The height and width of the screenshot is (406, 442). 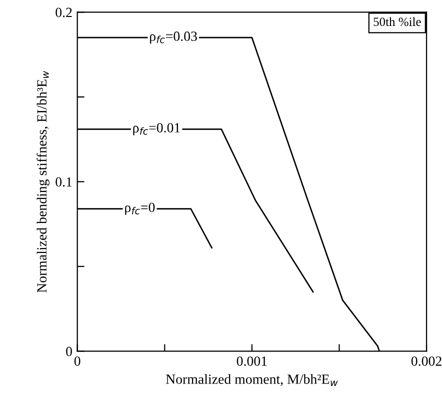 I want to click on x-tick-label: 0.001, so click(x=251, y=361).